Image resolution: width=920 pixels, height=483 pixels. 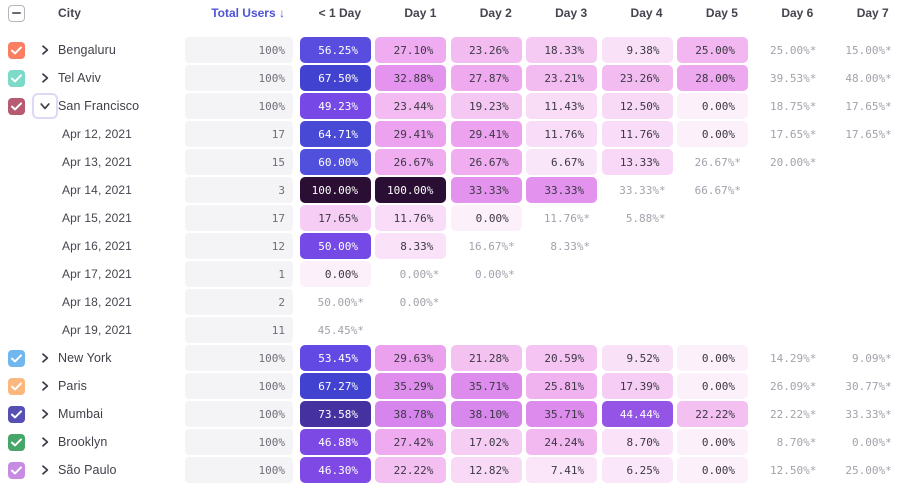 I want to click on retention-cell: 53.45%, so click(x=335, y=358).